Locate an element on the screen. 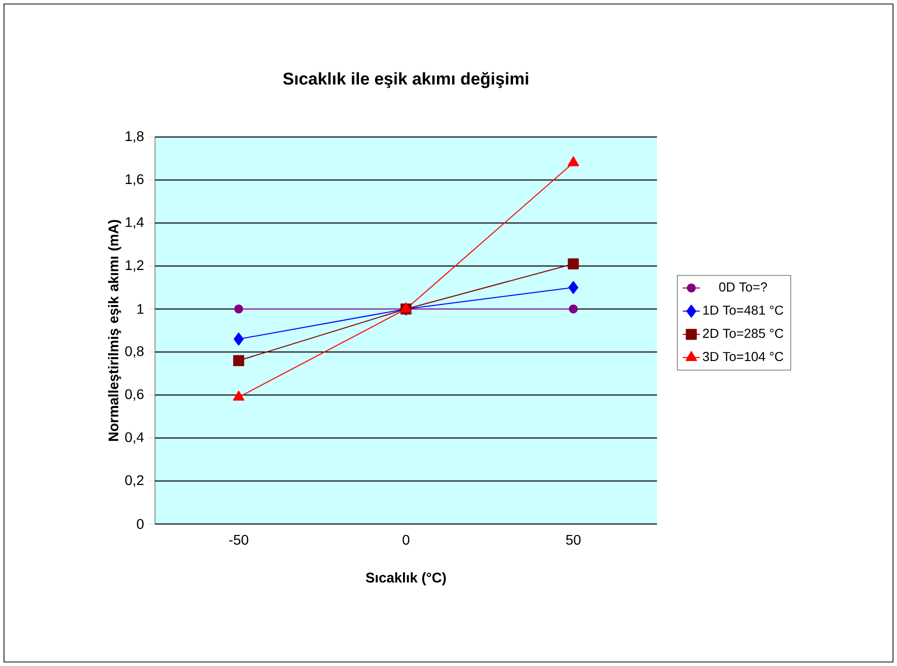 This screenshot has width=897, height=666. legend-label: 1D To=481 °C is located at coordinates (743, 310).